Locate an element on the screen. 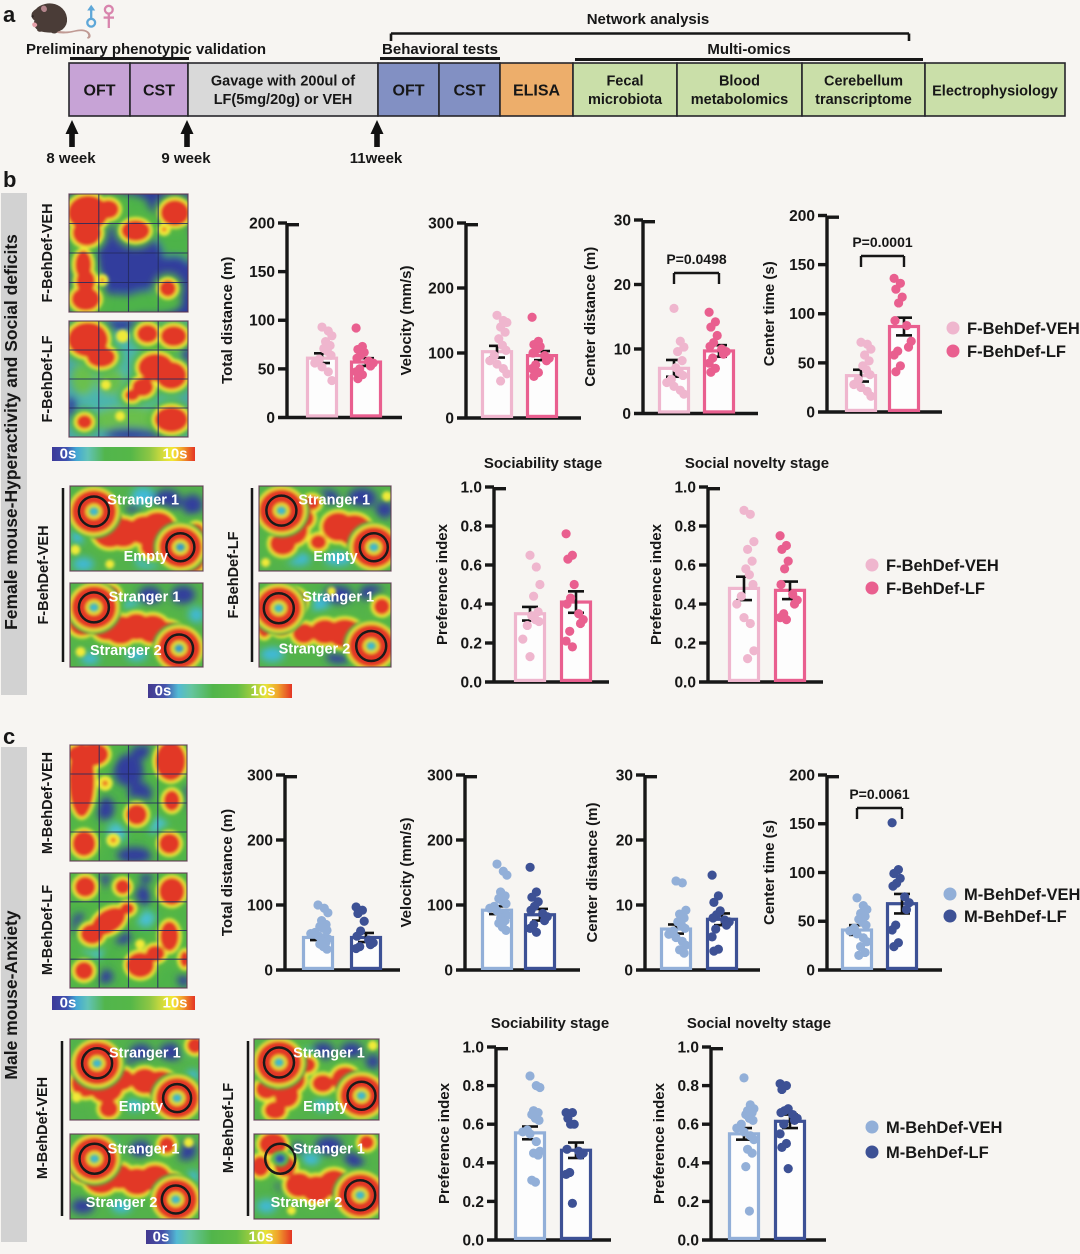  svg-text: LF(5mg/20g) or VEH is located at coordinates (283, 100).